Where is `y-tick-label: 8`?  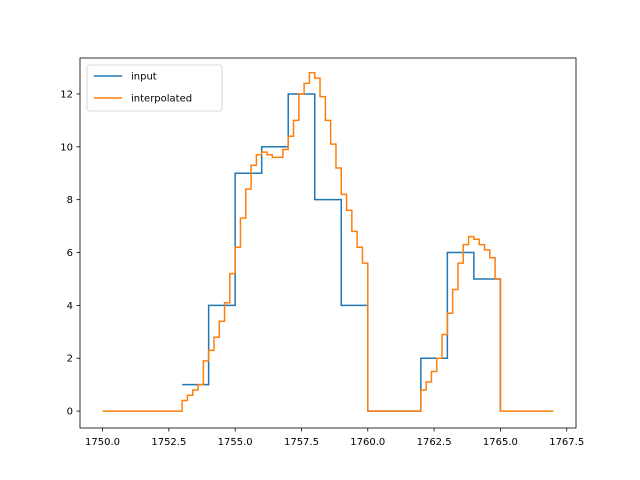 y-tick-label: 8 is located at coordinates (70, 200).